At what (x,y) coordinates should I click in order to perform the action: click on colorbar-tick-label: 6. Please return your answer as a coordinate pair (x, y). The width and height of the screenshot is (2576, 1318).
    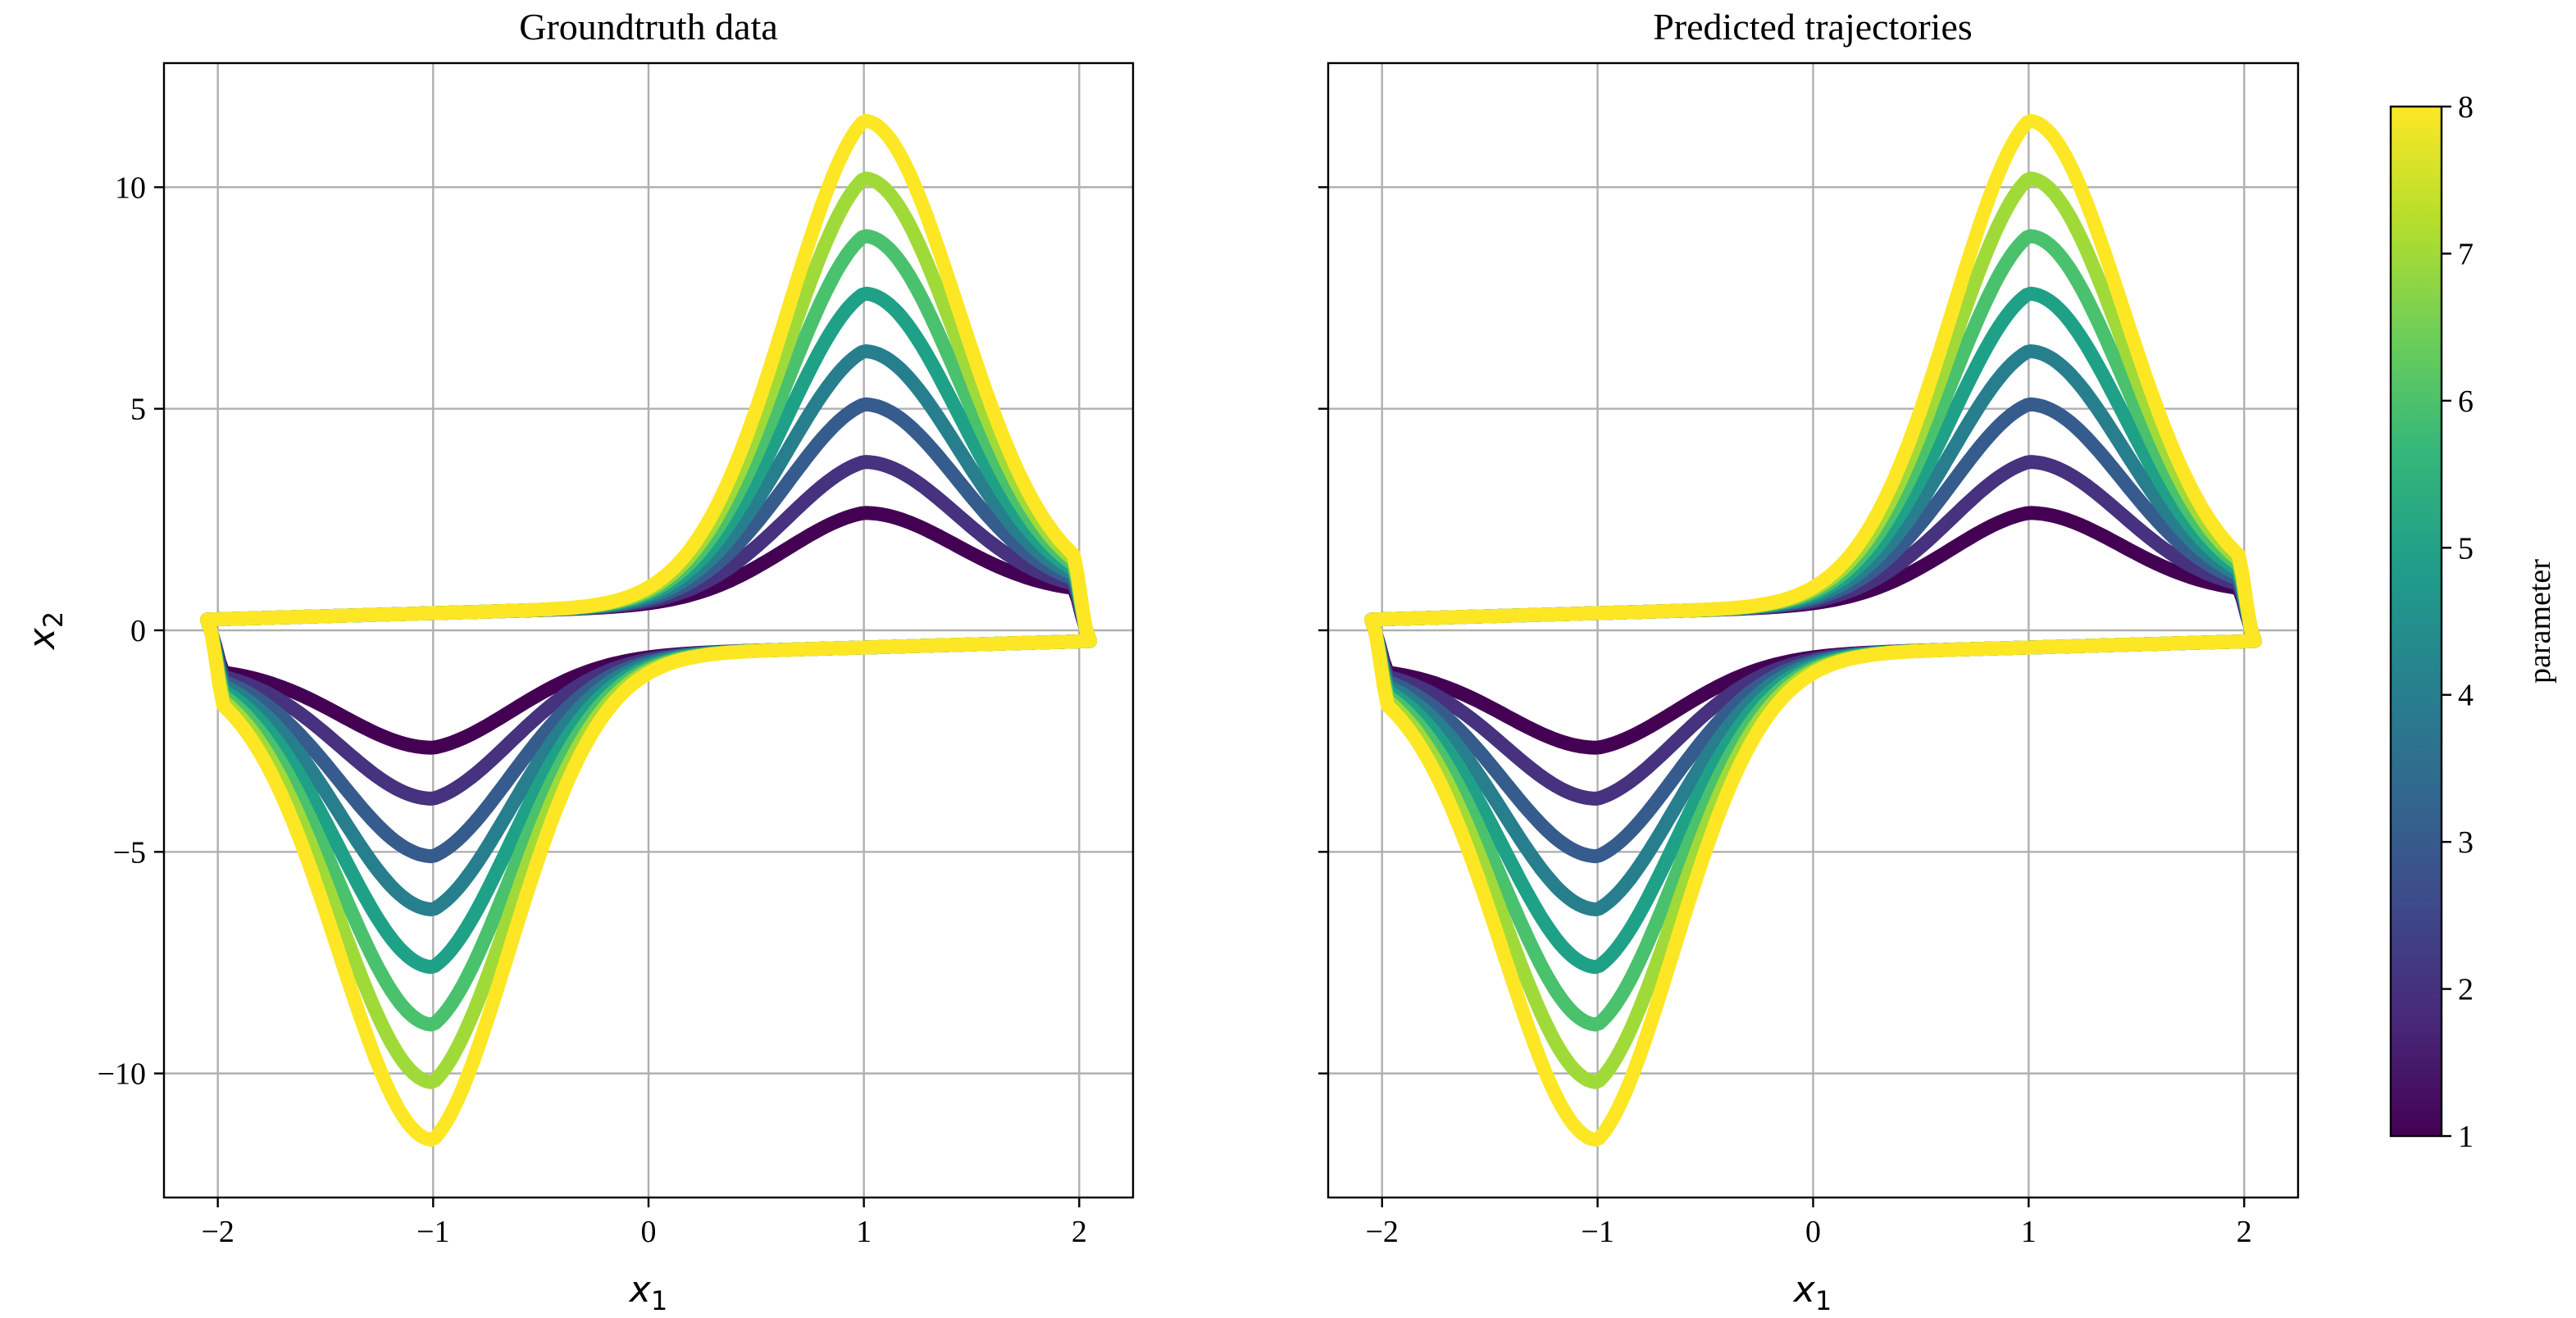
    Looking at the image, I should click on (2466, 401).